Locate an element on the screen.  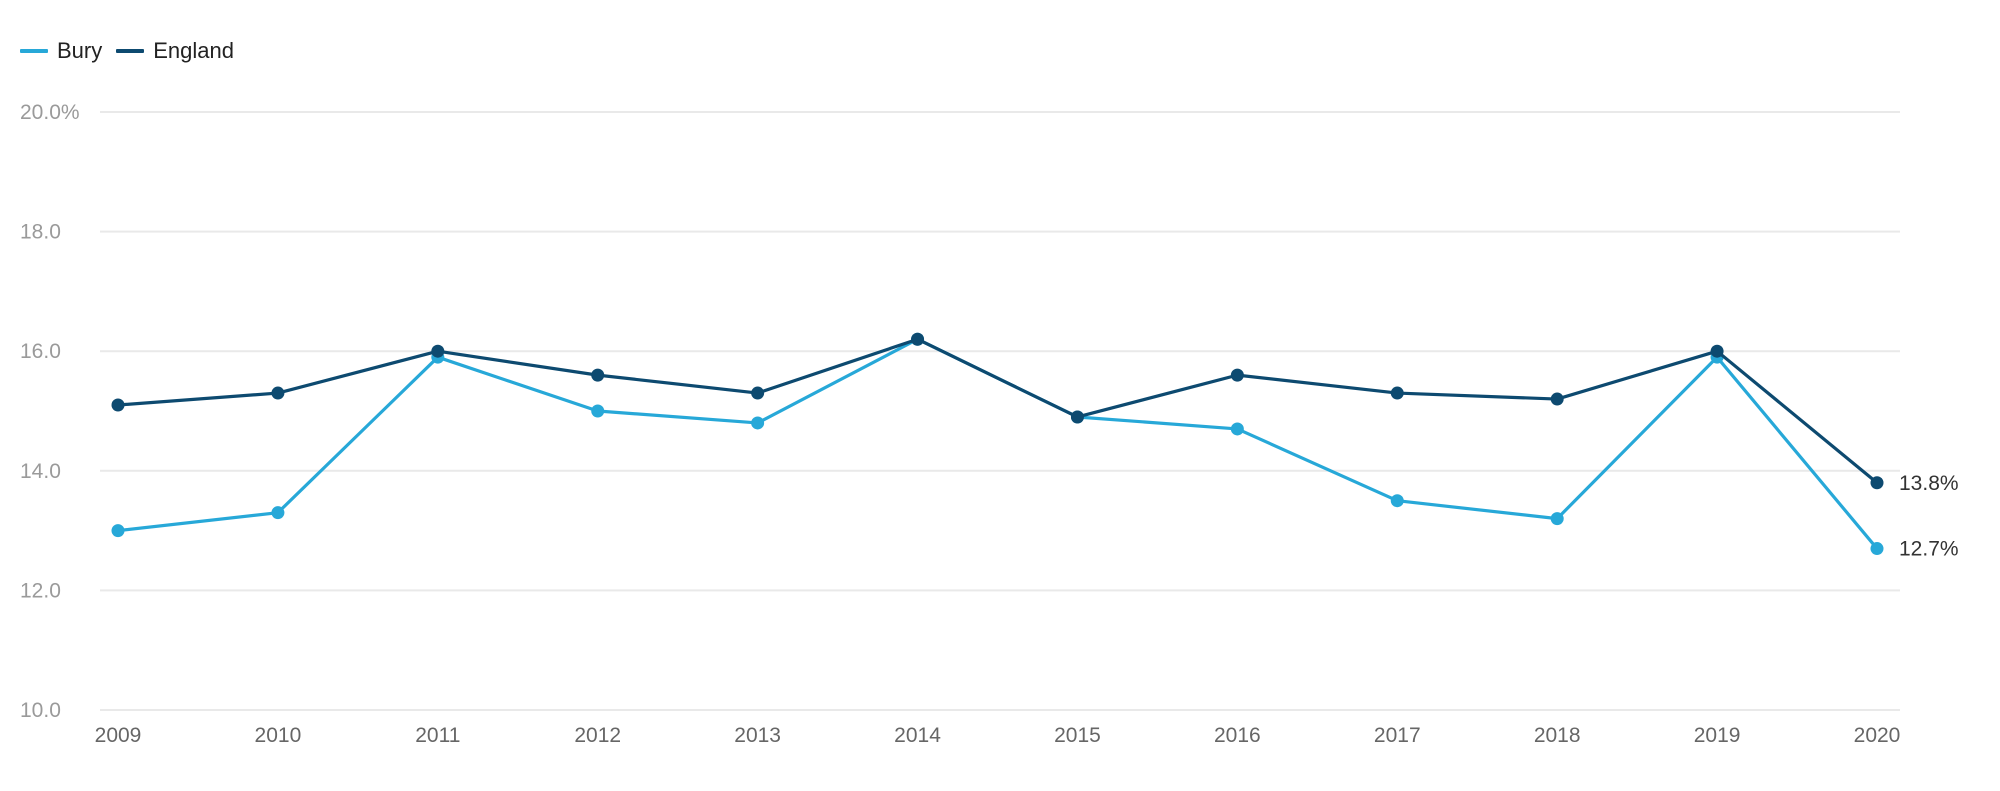
legend-label-bury: Bury is located at coordinates (80, 50).